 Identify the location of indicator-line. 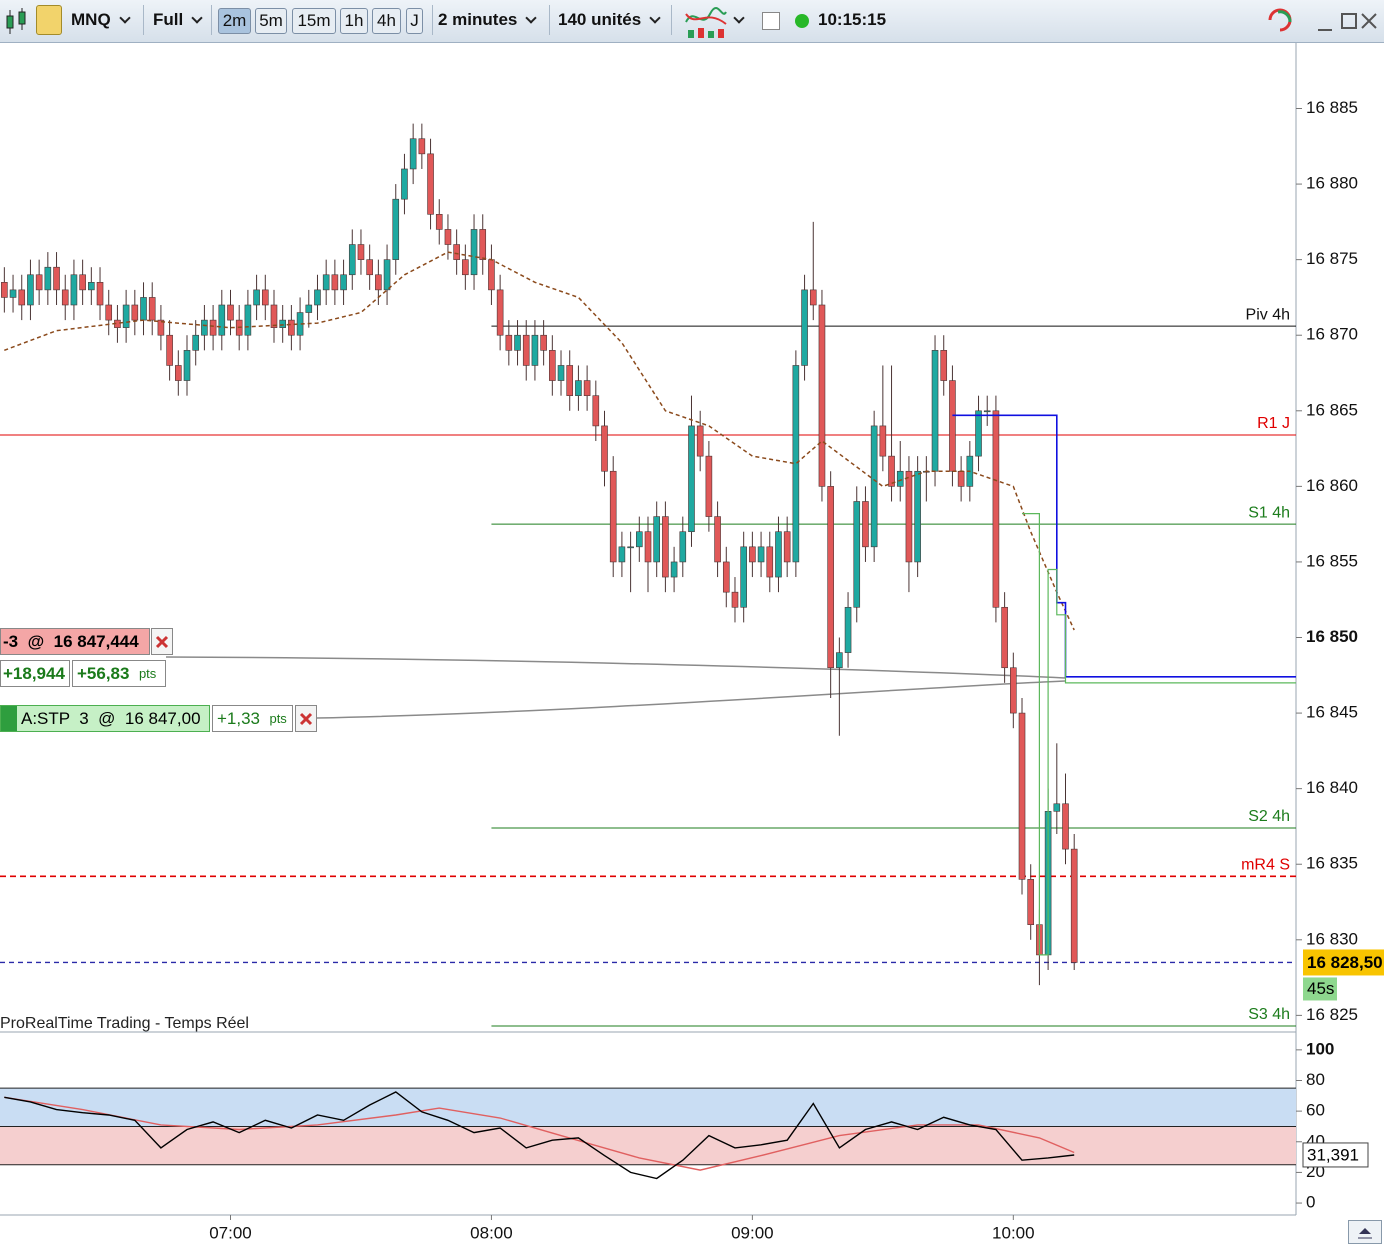
(539, 1135).